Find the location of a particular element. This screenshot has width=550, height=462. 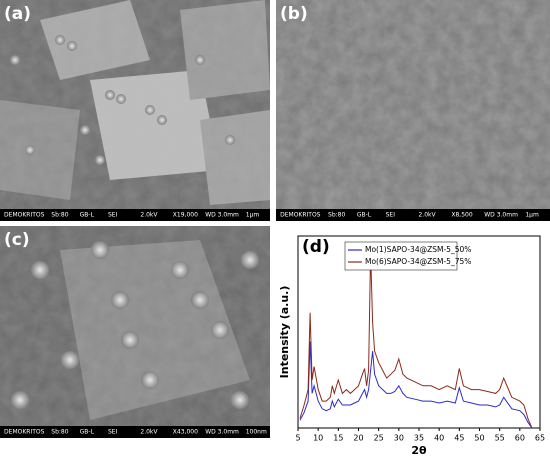

info-text: X19,000 is located at coordinates (185, 215).